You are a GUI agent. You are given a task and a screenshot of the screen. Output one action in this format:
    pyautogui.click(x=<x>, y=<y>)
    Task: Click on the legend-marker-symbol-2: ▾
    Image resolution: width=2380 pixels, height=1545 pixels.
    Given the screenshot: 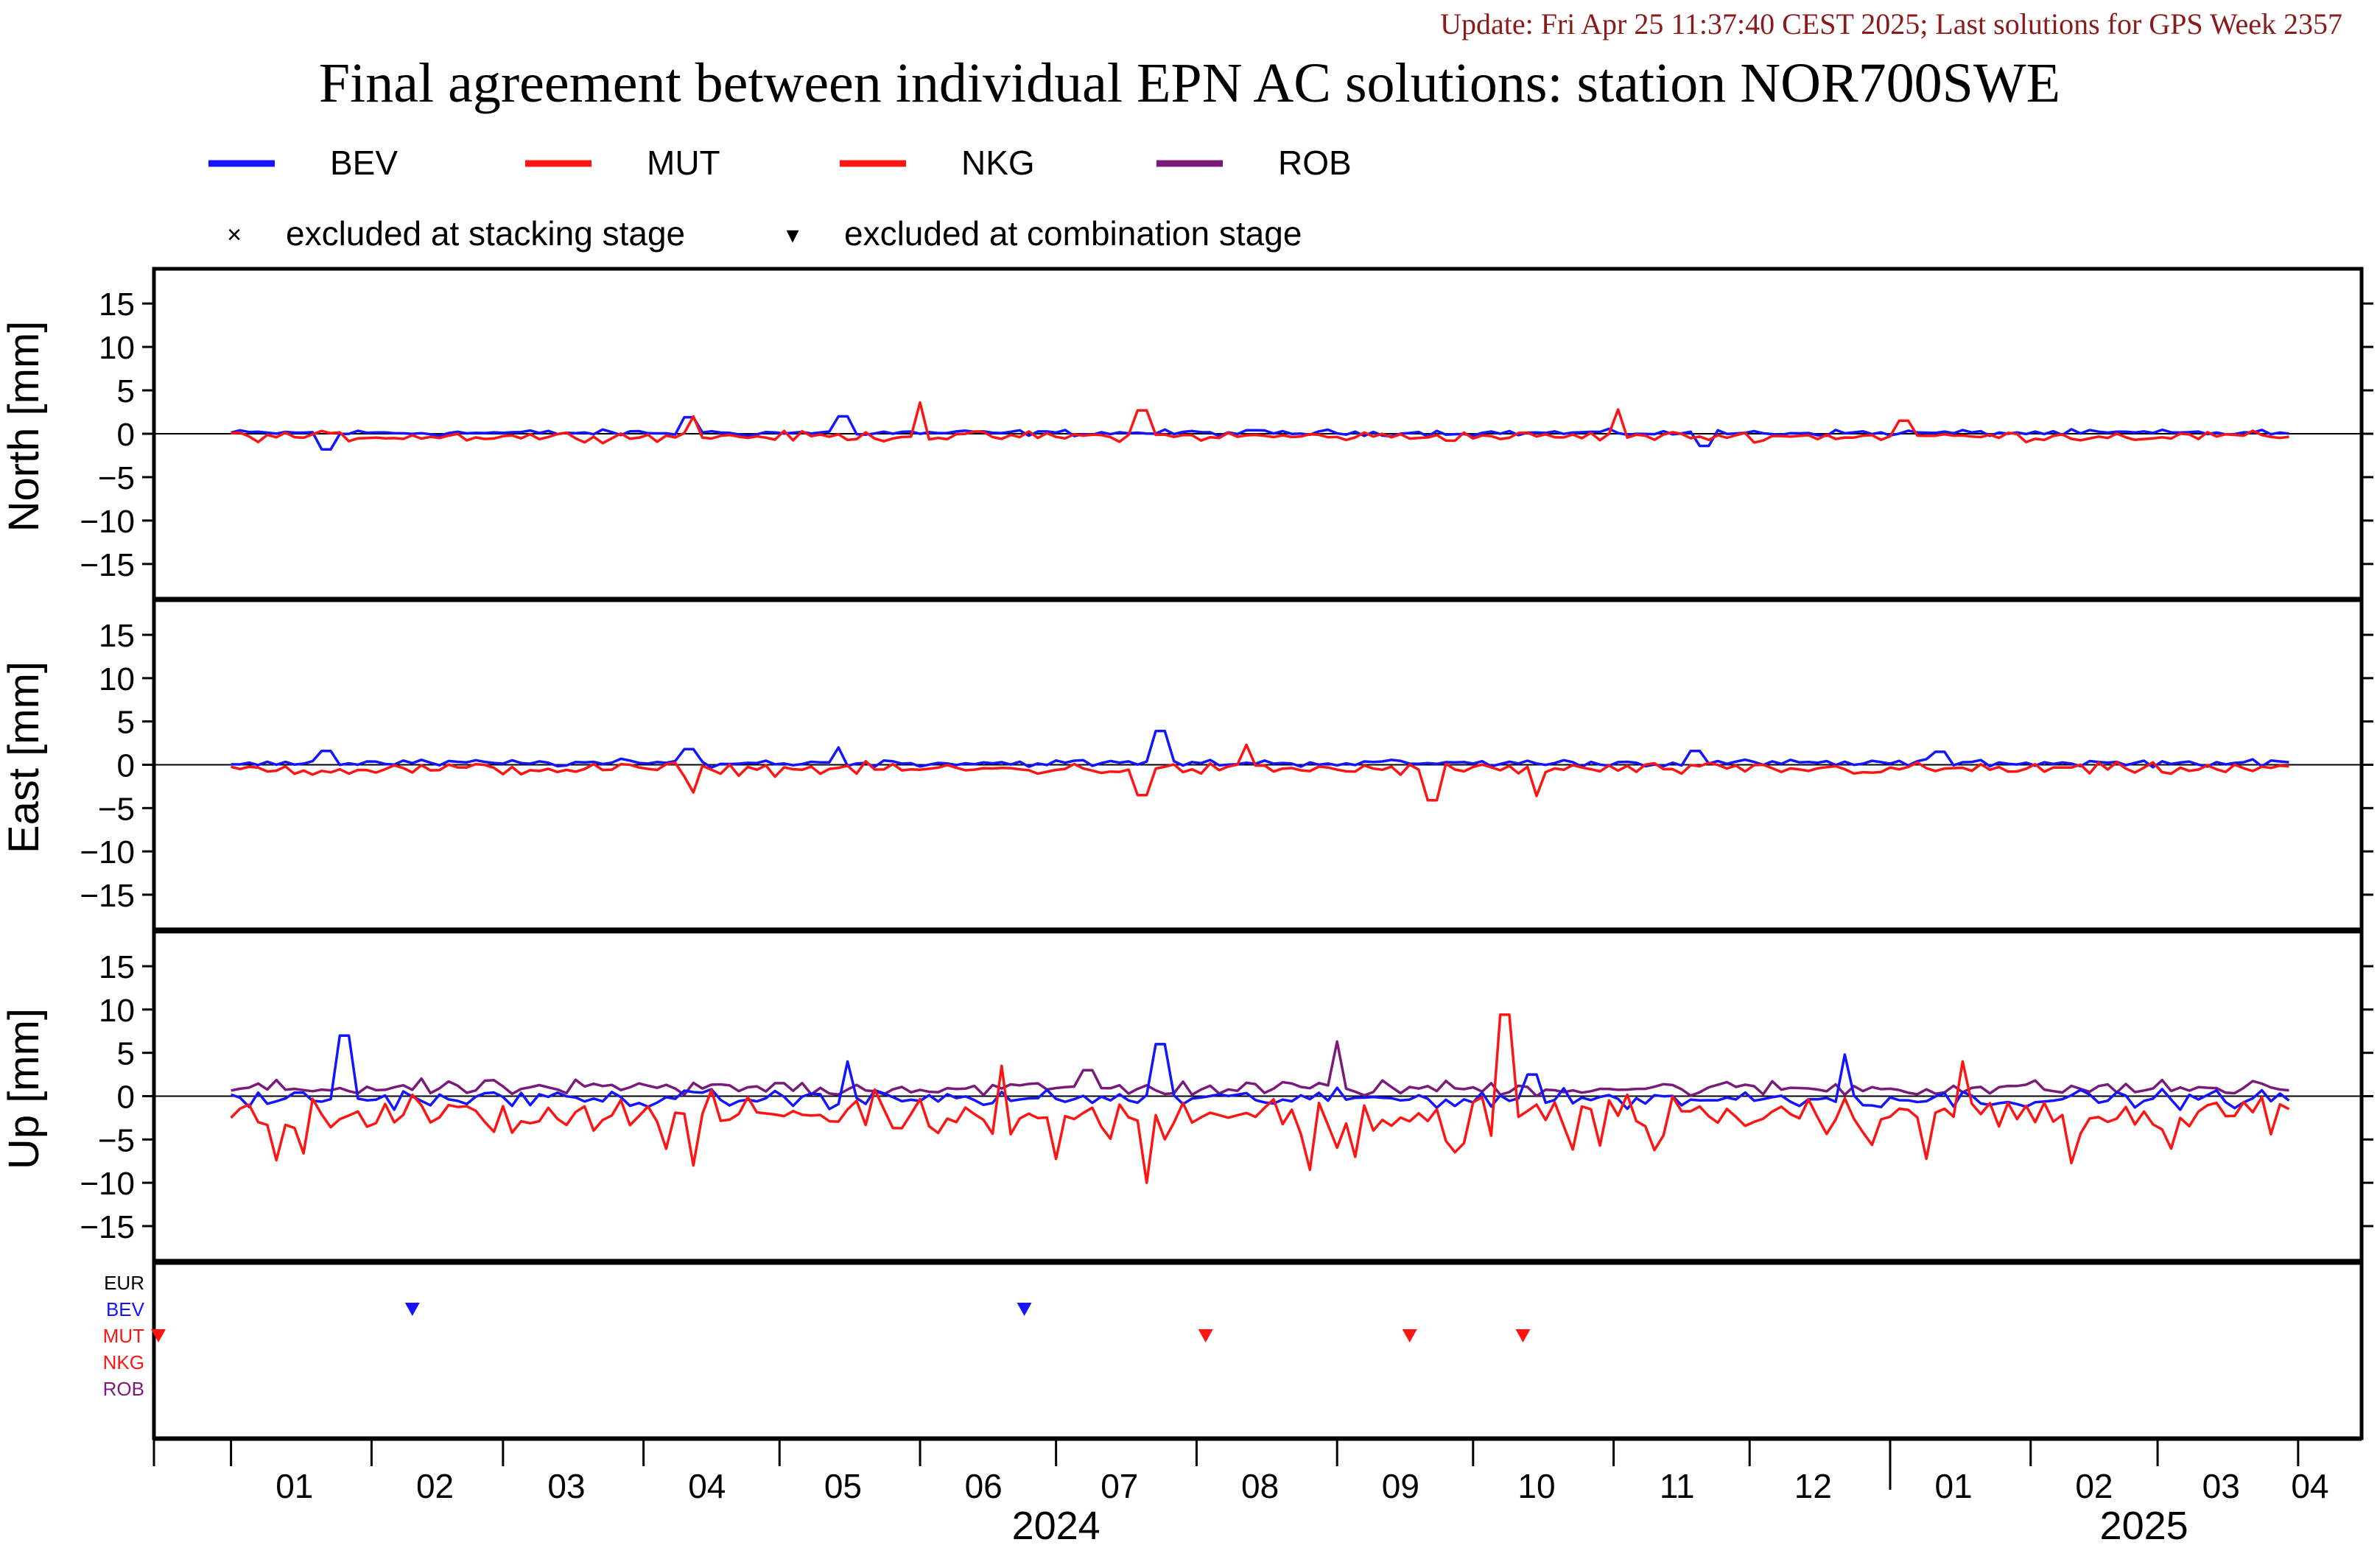 What is the action you would take?
    pyautogui.click(x=792, y=235)
    